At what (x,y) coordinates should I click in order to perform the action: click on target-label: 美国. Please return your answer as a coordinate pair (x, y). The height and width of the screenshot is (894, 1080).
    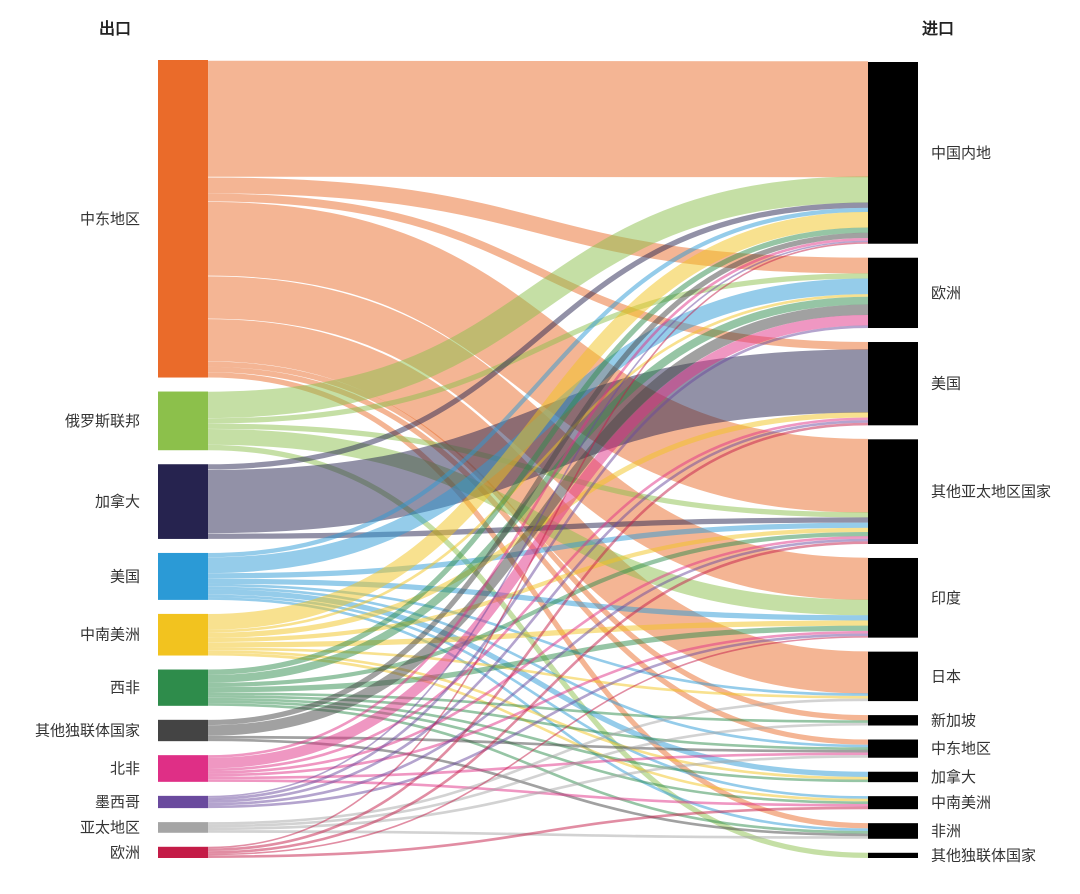
    Looking at the image, I should click on (946, 384).